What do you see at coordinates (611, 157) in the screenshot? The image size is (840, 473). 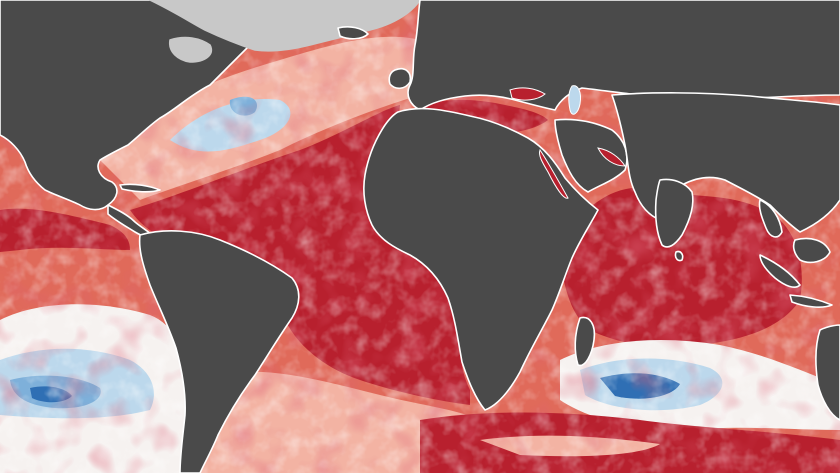 I see `persian-gulf` at bounding box center [611, 157].